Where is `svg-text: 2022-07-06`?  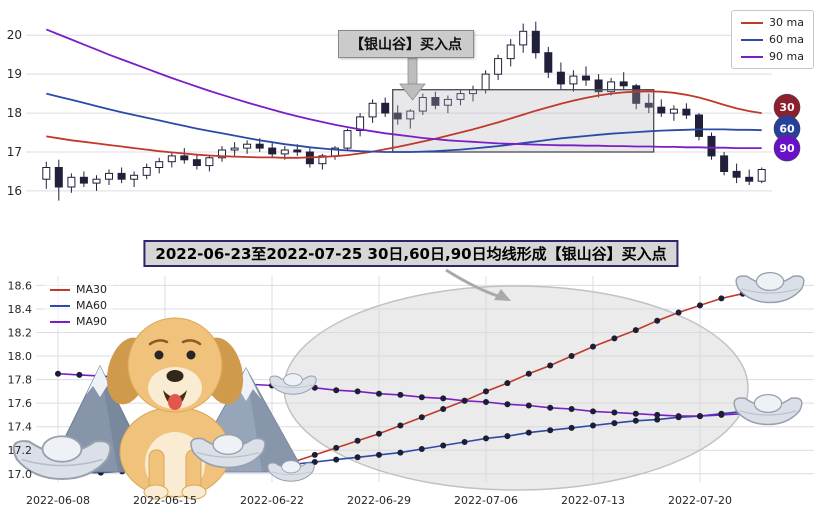
svg-text: 2022-07-06 is located at coordinates (486, 500).